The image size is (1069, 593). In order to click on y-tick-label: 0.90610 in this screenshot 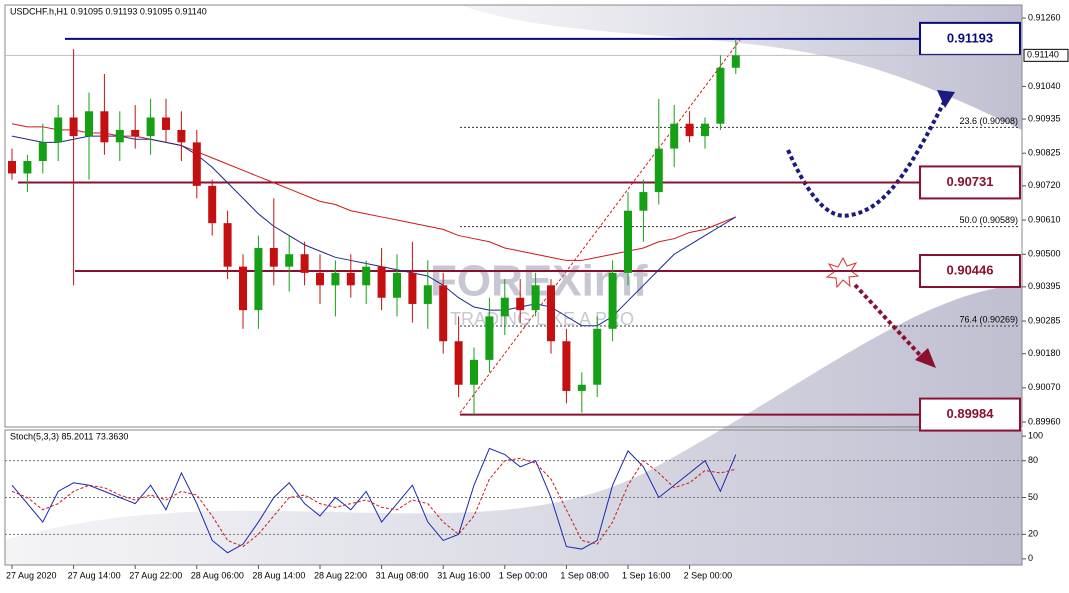, I will do `click(1044, 219)`.